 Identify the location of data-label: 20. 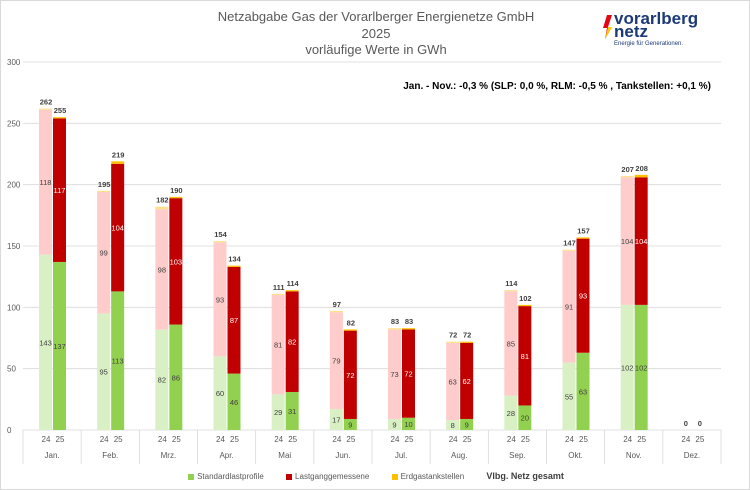
(525, 418).